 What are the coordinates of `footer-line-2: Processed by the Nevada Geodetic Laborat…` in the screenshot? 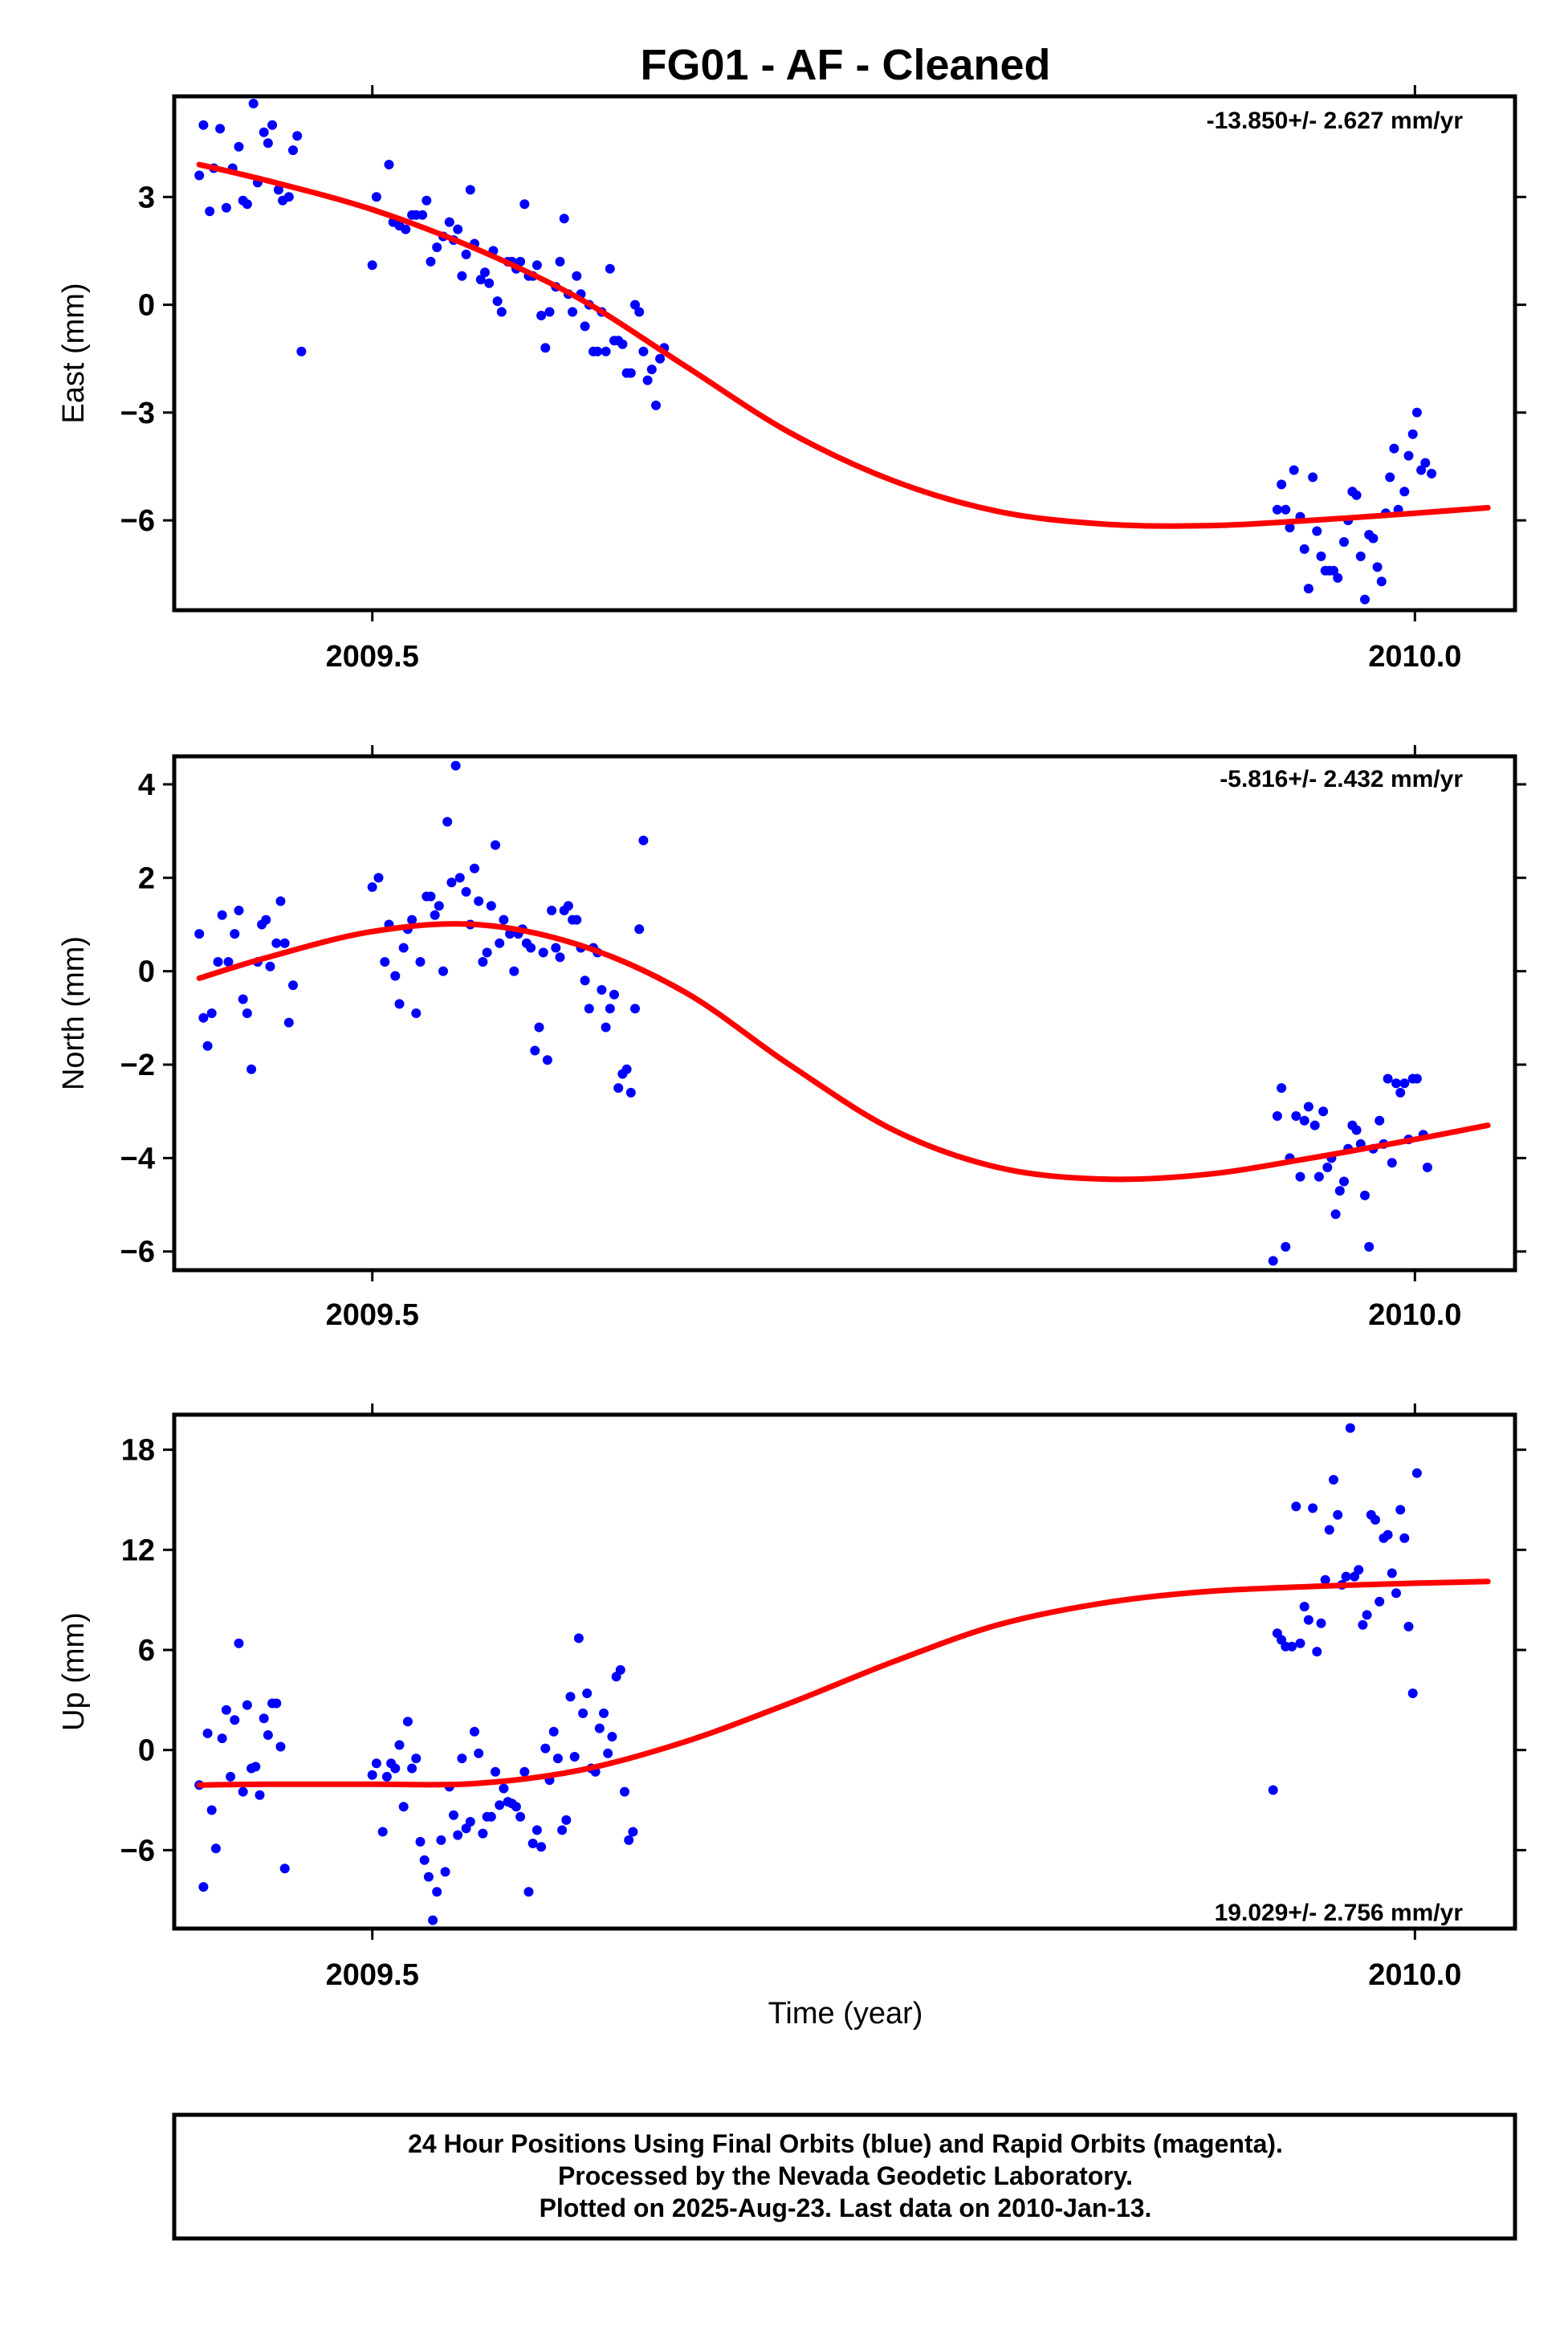 It's located at (845, 2175).